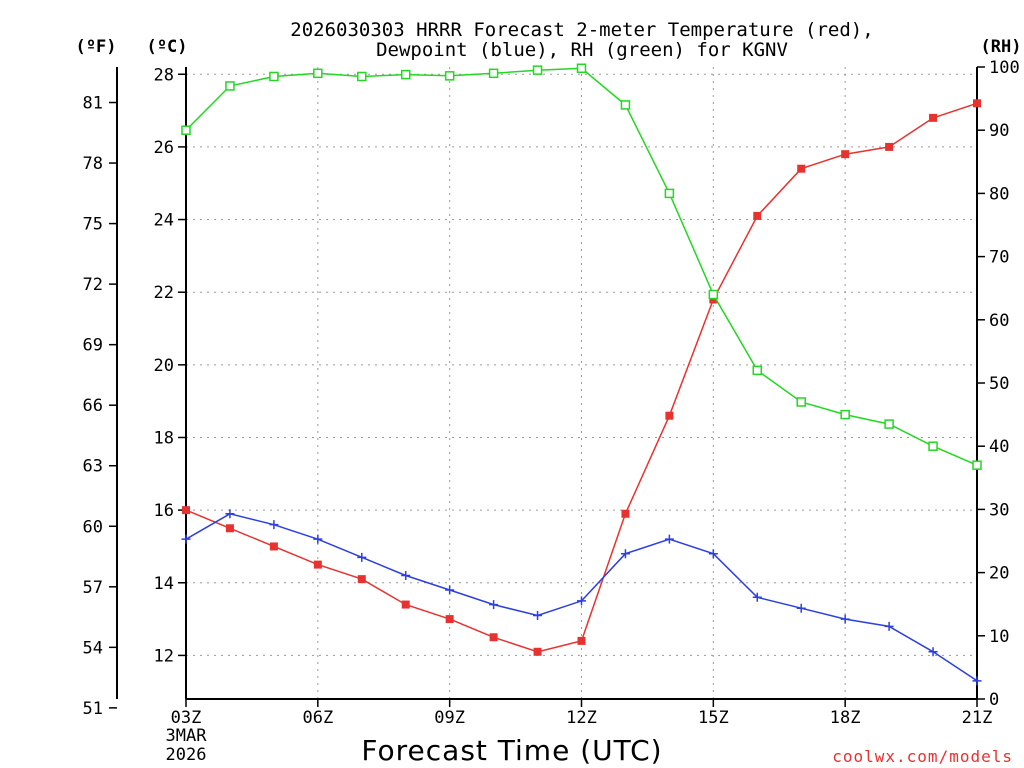  I want to click on fahrenheit-tick-label: 54, so click(93, 648).